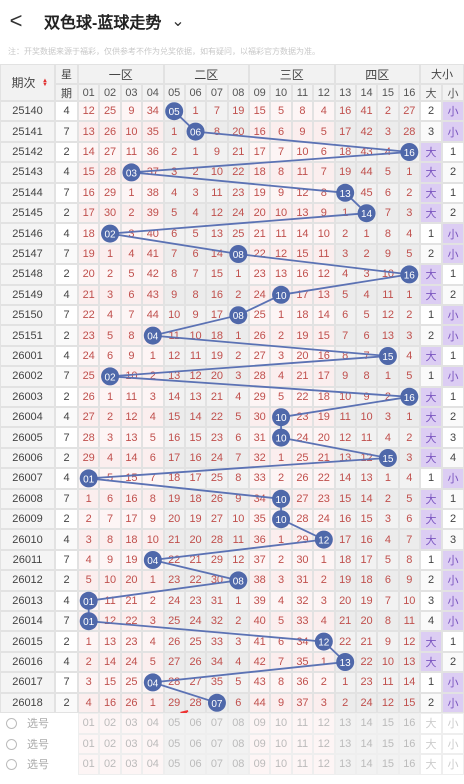 The height and width of the screenshot is (784, 464). I want to click on back-button: <, so click(16, 20).